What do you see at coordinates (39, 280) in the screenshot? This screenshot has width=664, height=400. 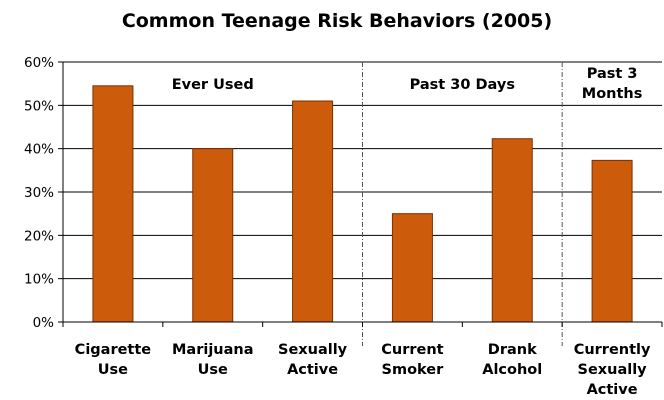 I see `y-tick-label: 10%` at bounding box center [39, 280].